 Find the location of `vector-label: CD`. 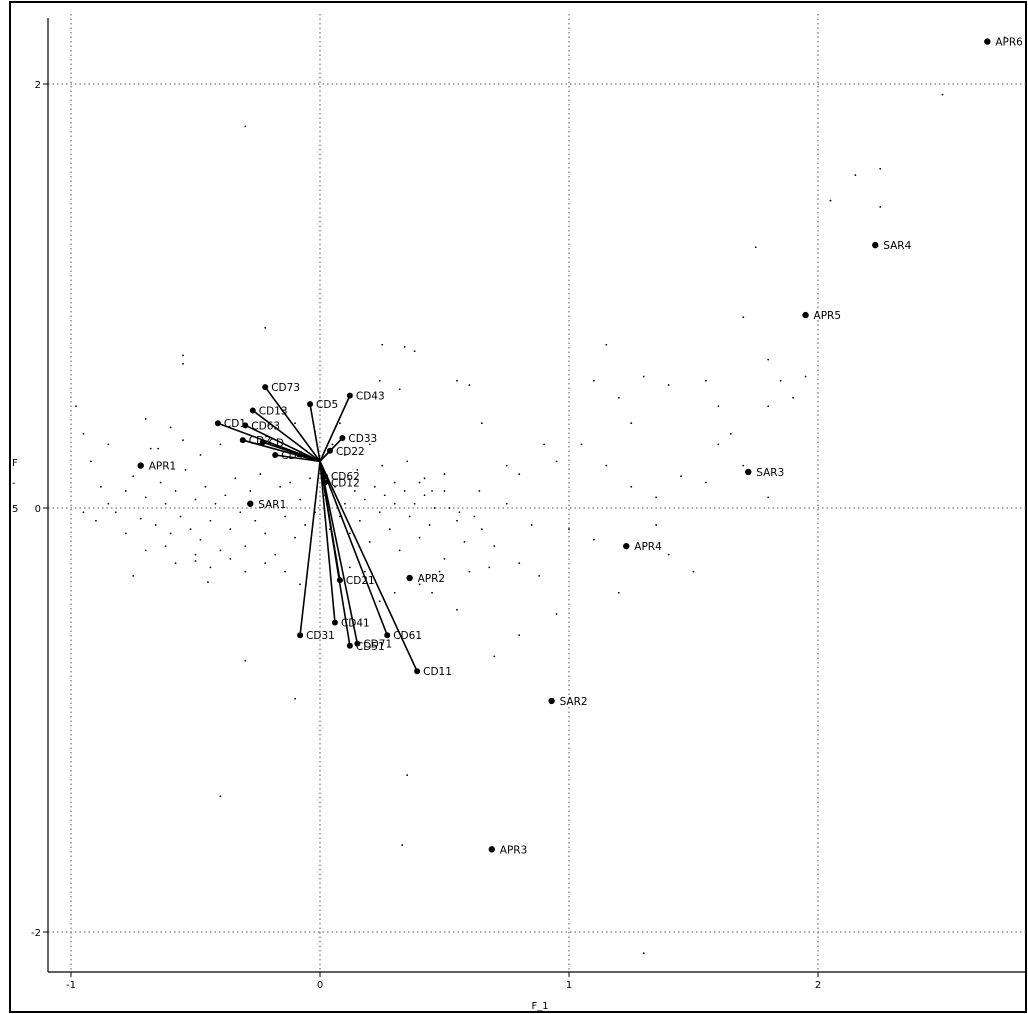

vector-label: CD is located at coordinates (276, 443).